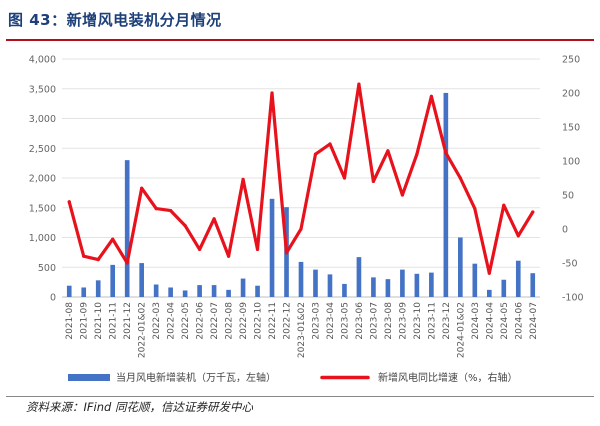  What do you see at coordinates (519, 321) in the screenshot?
I see `x-tick-label: 2024-06` at bounding box center [519, 321].